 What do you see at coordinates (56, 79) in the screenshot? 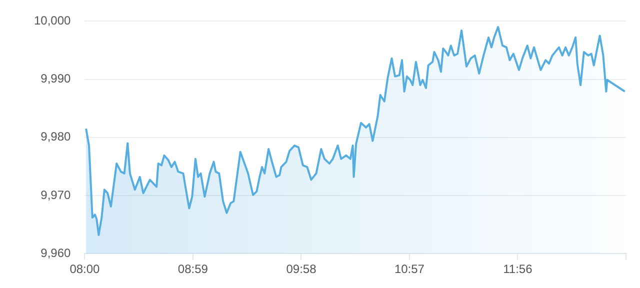
I see `y-tick-label: 9,990` at bounding box center [56, 79].